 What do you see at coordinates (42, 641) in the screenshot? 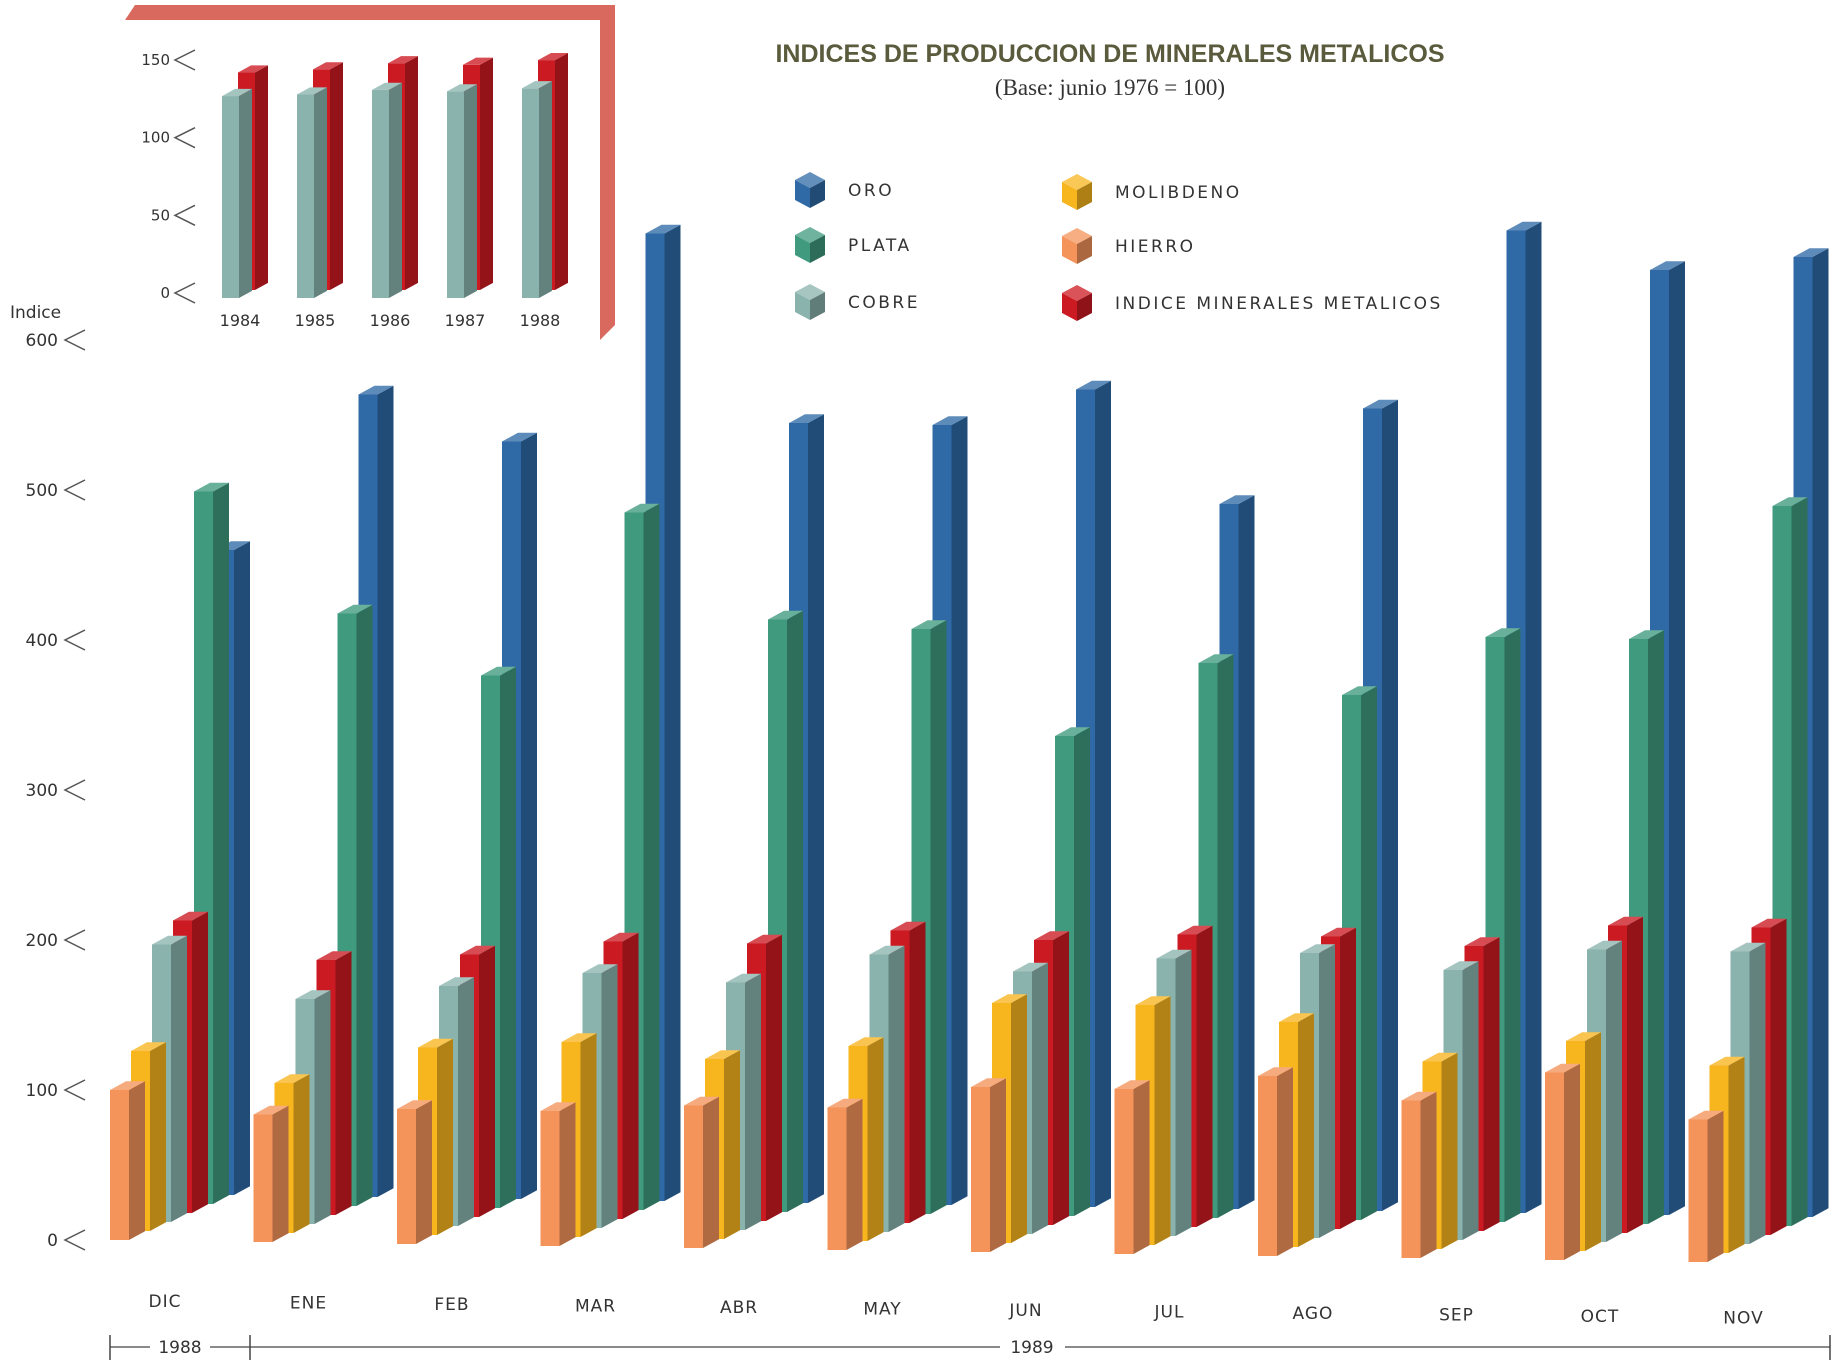
I see `y-tick-label: 400` at bounding box center [42, 641].